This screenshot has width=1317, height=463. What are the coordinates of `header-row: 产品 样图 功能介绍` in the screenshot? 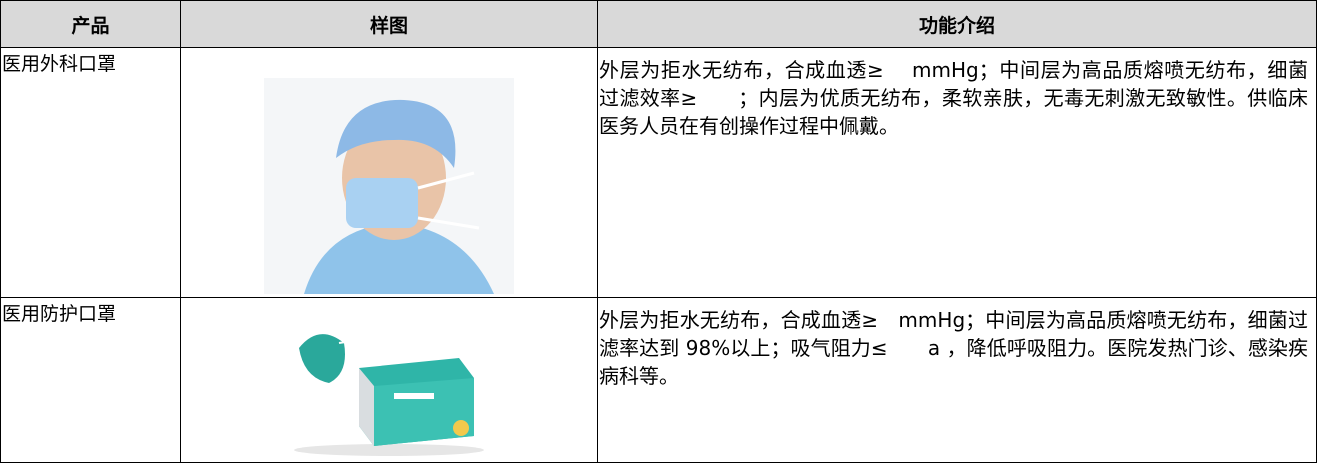 It's located at (658, 24).